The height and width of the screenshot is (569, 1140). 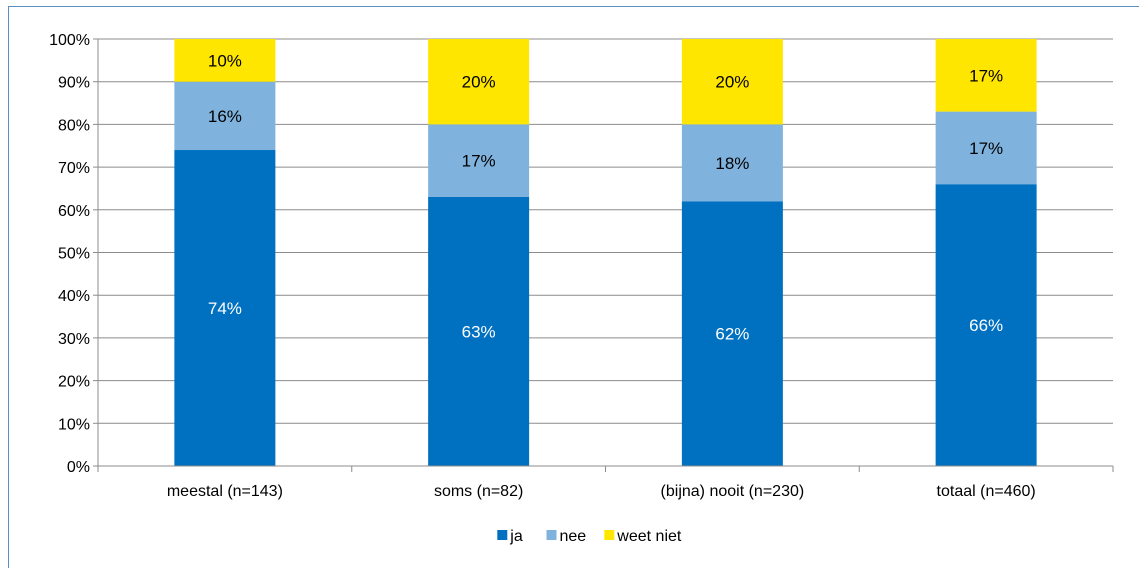 I want to click on legend-label-ja: ja, so click(x=516, y=536).